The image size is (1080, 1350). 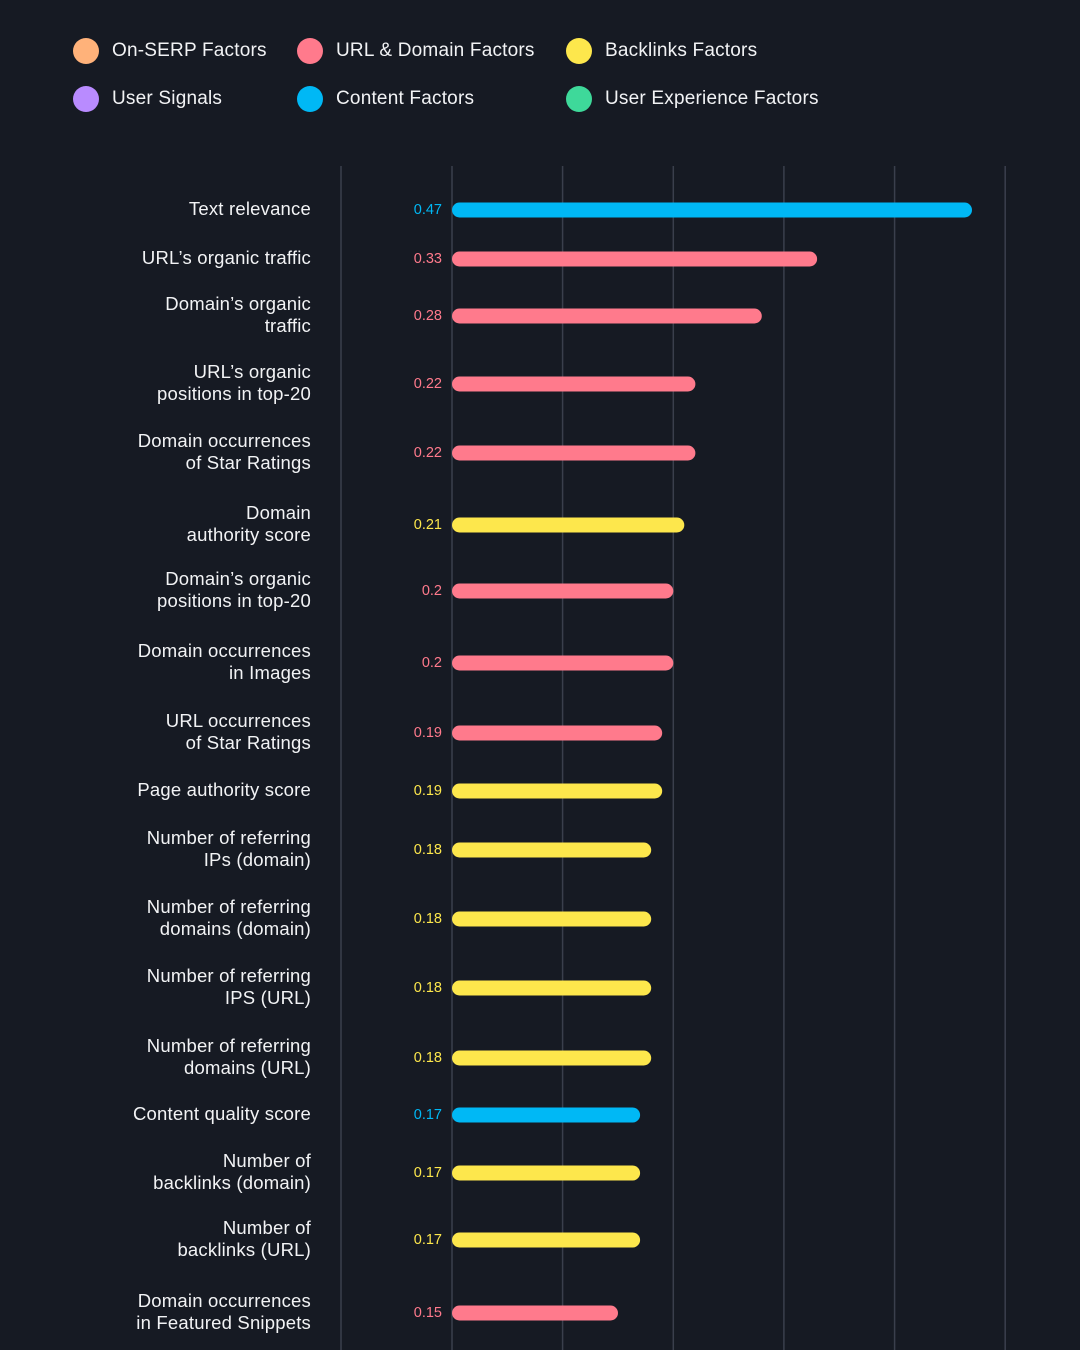 I want to click on value-label: 0.28, so click(x=428, y=316).